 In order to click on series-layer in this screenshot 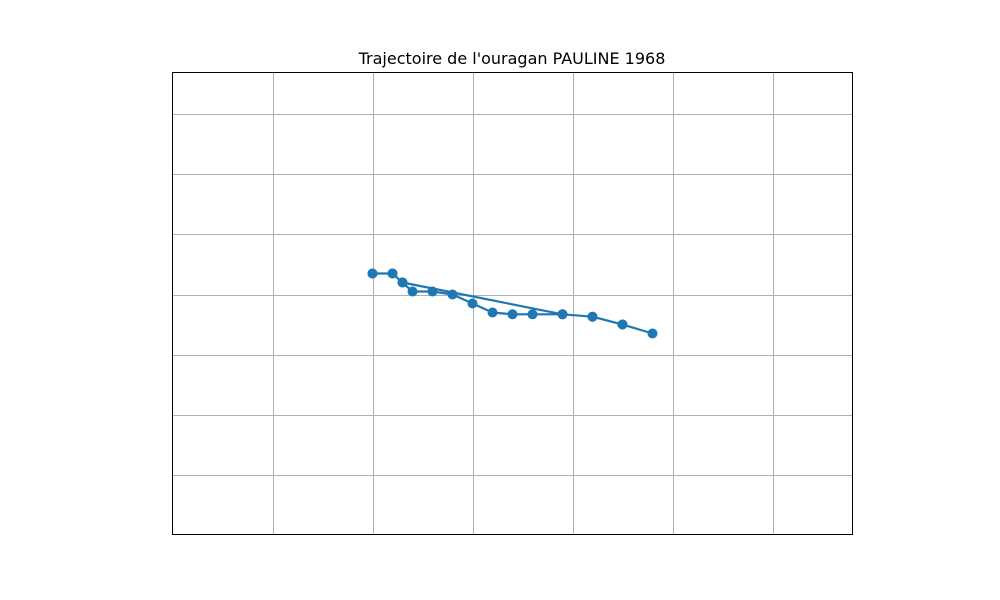, I will do `click(512, 303)`.